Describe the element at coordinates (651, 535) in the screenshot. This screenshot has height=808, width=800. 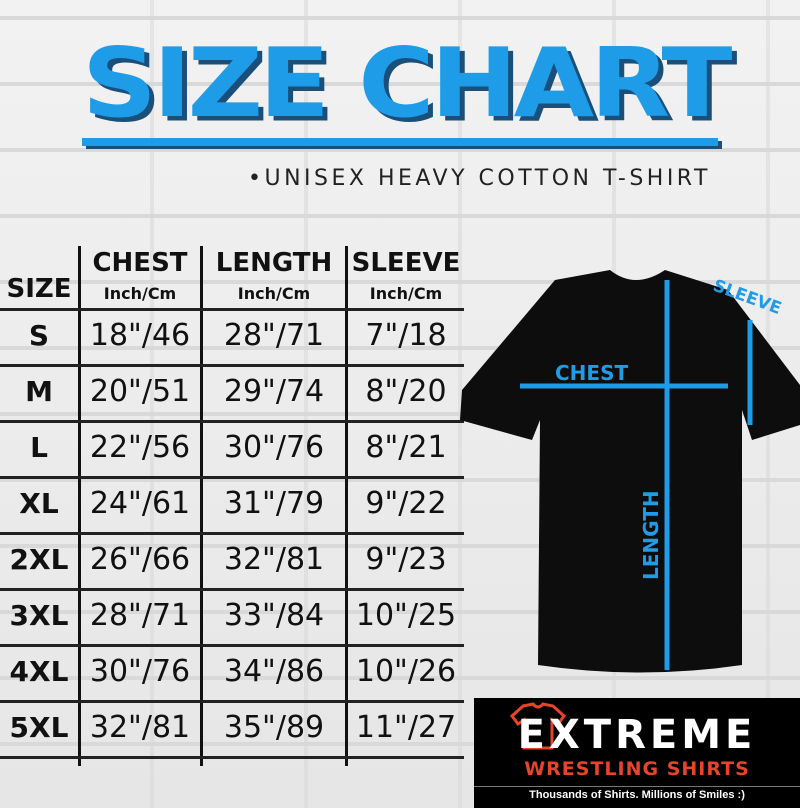
I see `length-label: LENGTH` at that location.